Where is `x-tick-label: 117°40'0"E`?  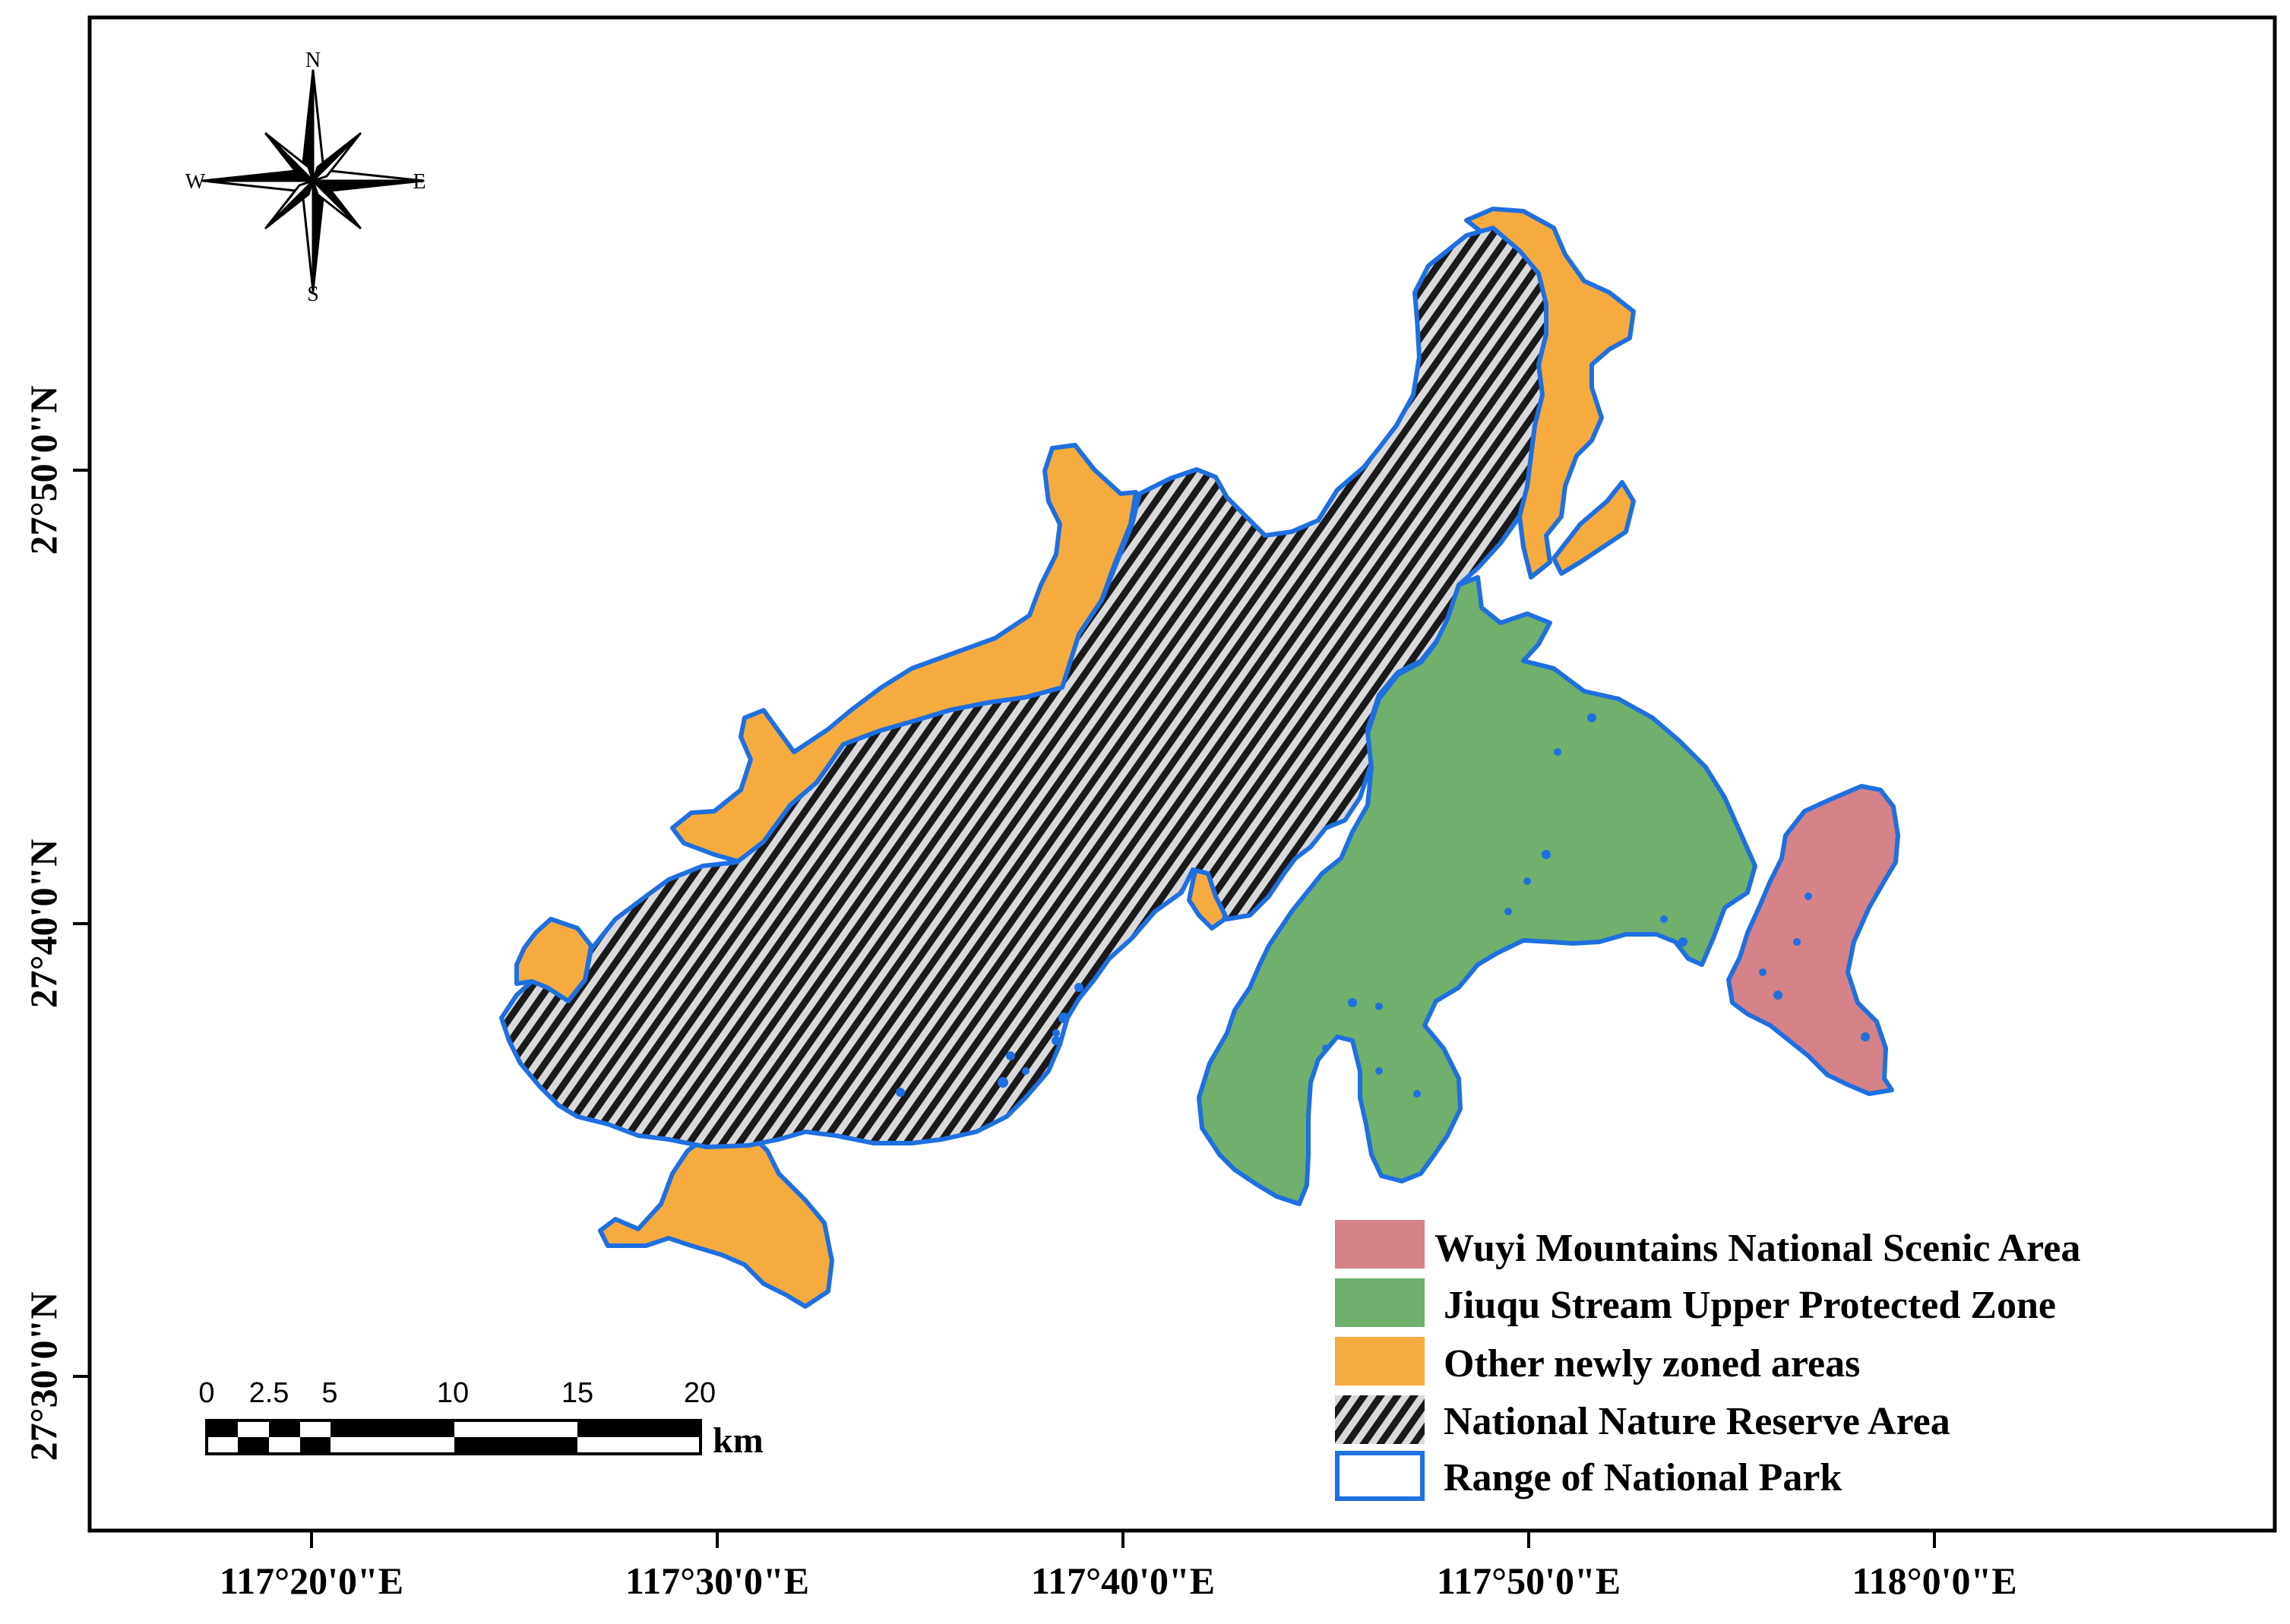
x-tick-label: 117°40'0"E is located at coordinates (1123, 1581).